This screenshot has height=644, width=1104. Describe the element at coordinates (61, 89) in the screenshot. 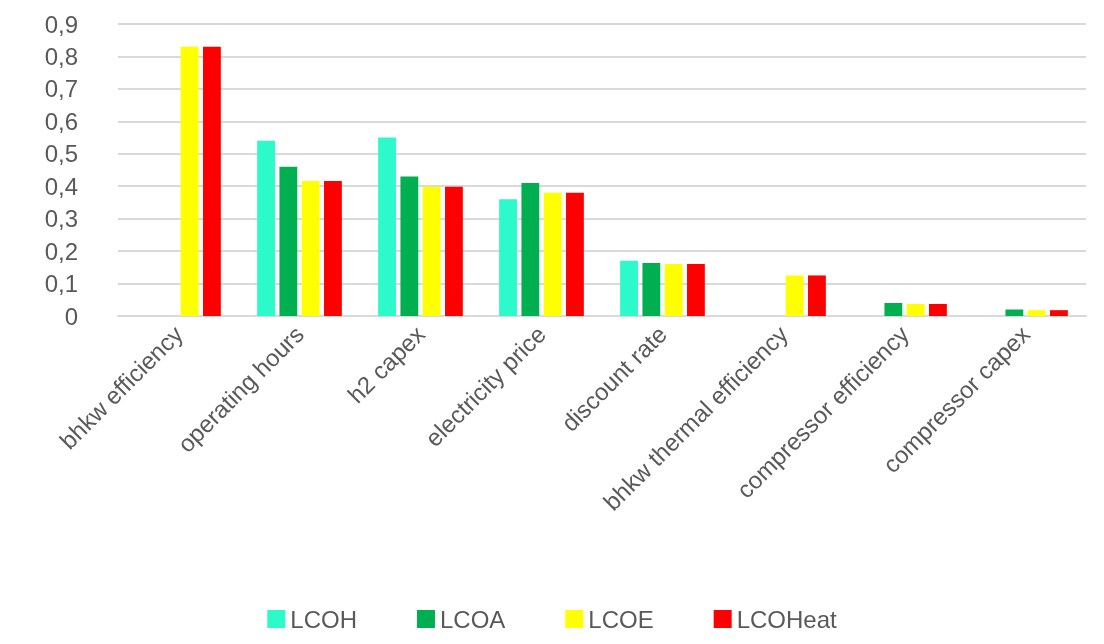

I see `y-tick-label: 0,7` at that location.